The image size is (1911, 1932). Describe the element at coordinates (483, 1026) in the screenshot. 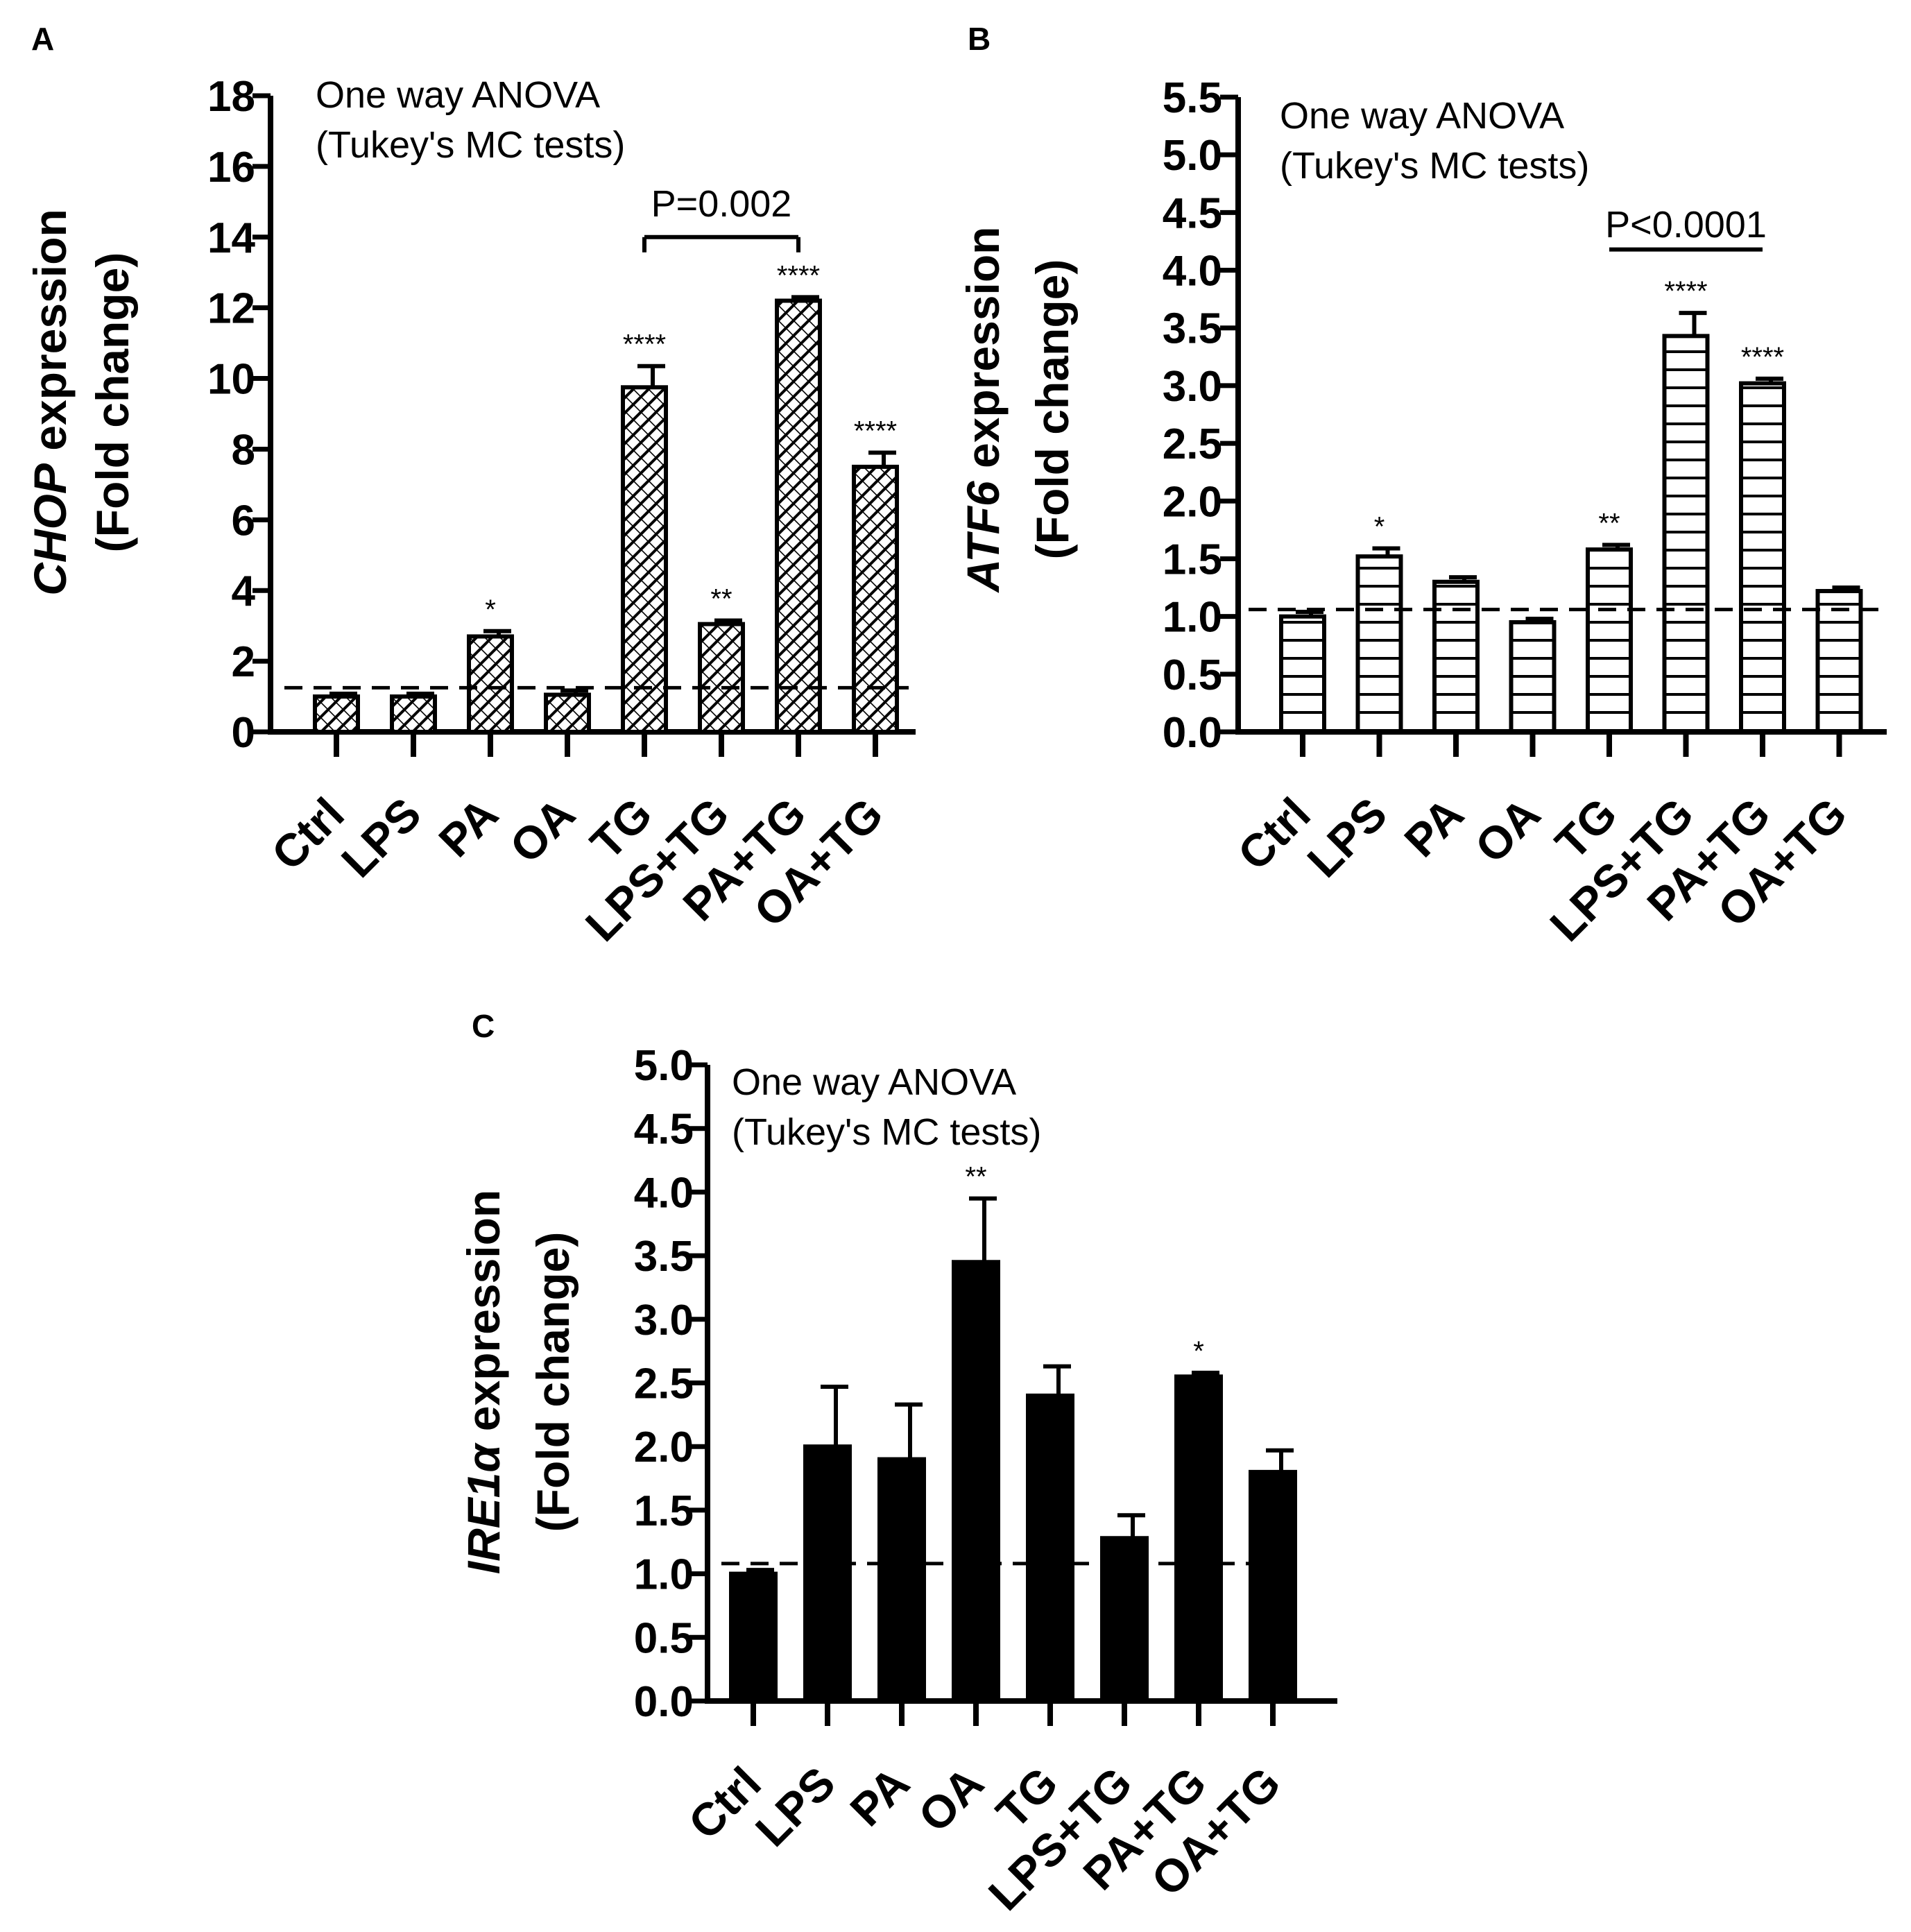

I see `panel-letter-c: C` at that location.